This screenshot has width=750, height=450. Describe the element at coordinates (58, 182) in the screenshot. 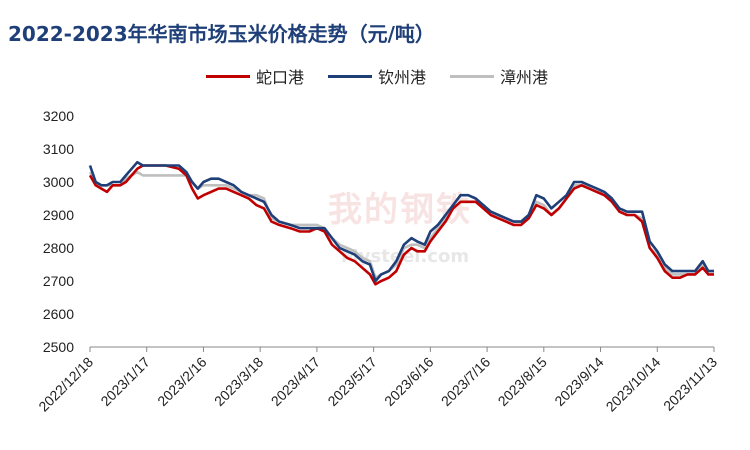

I see `y-tick-label: 3000` at that location.